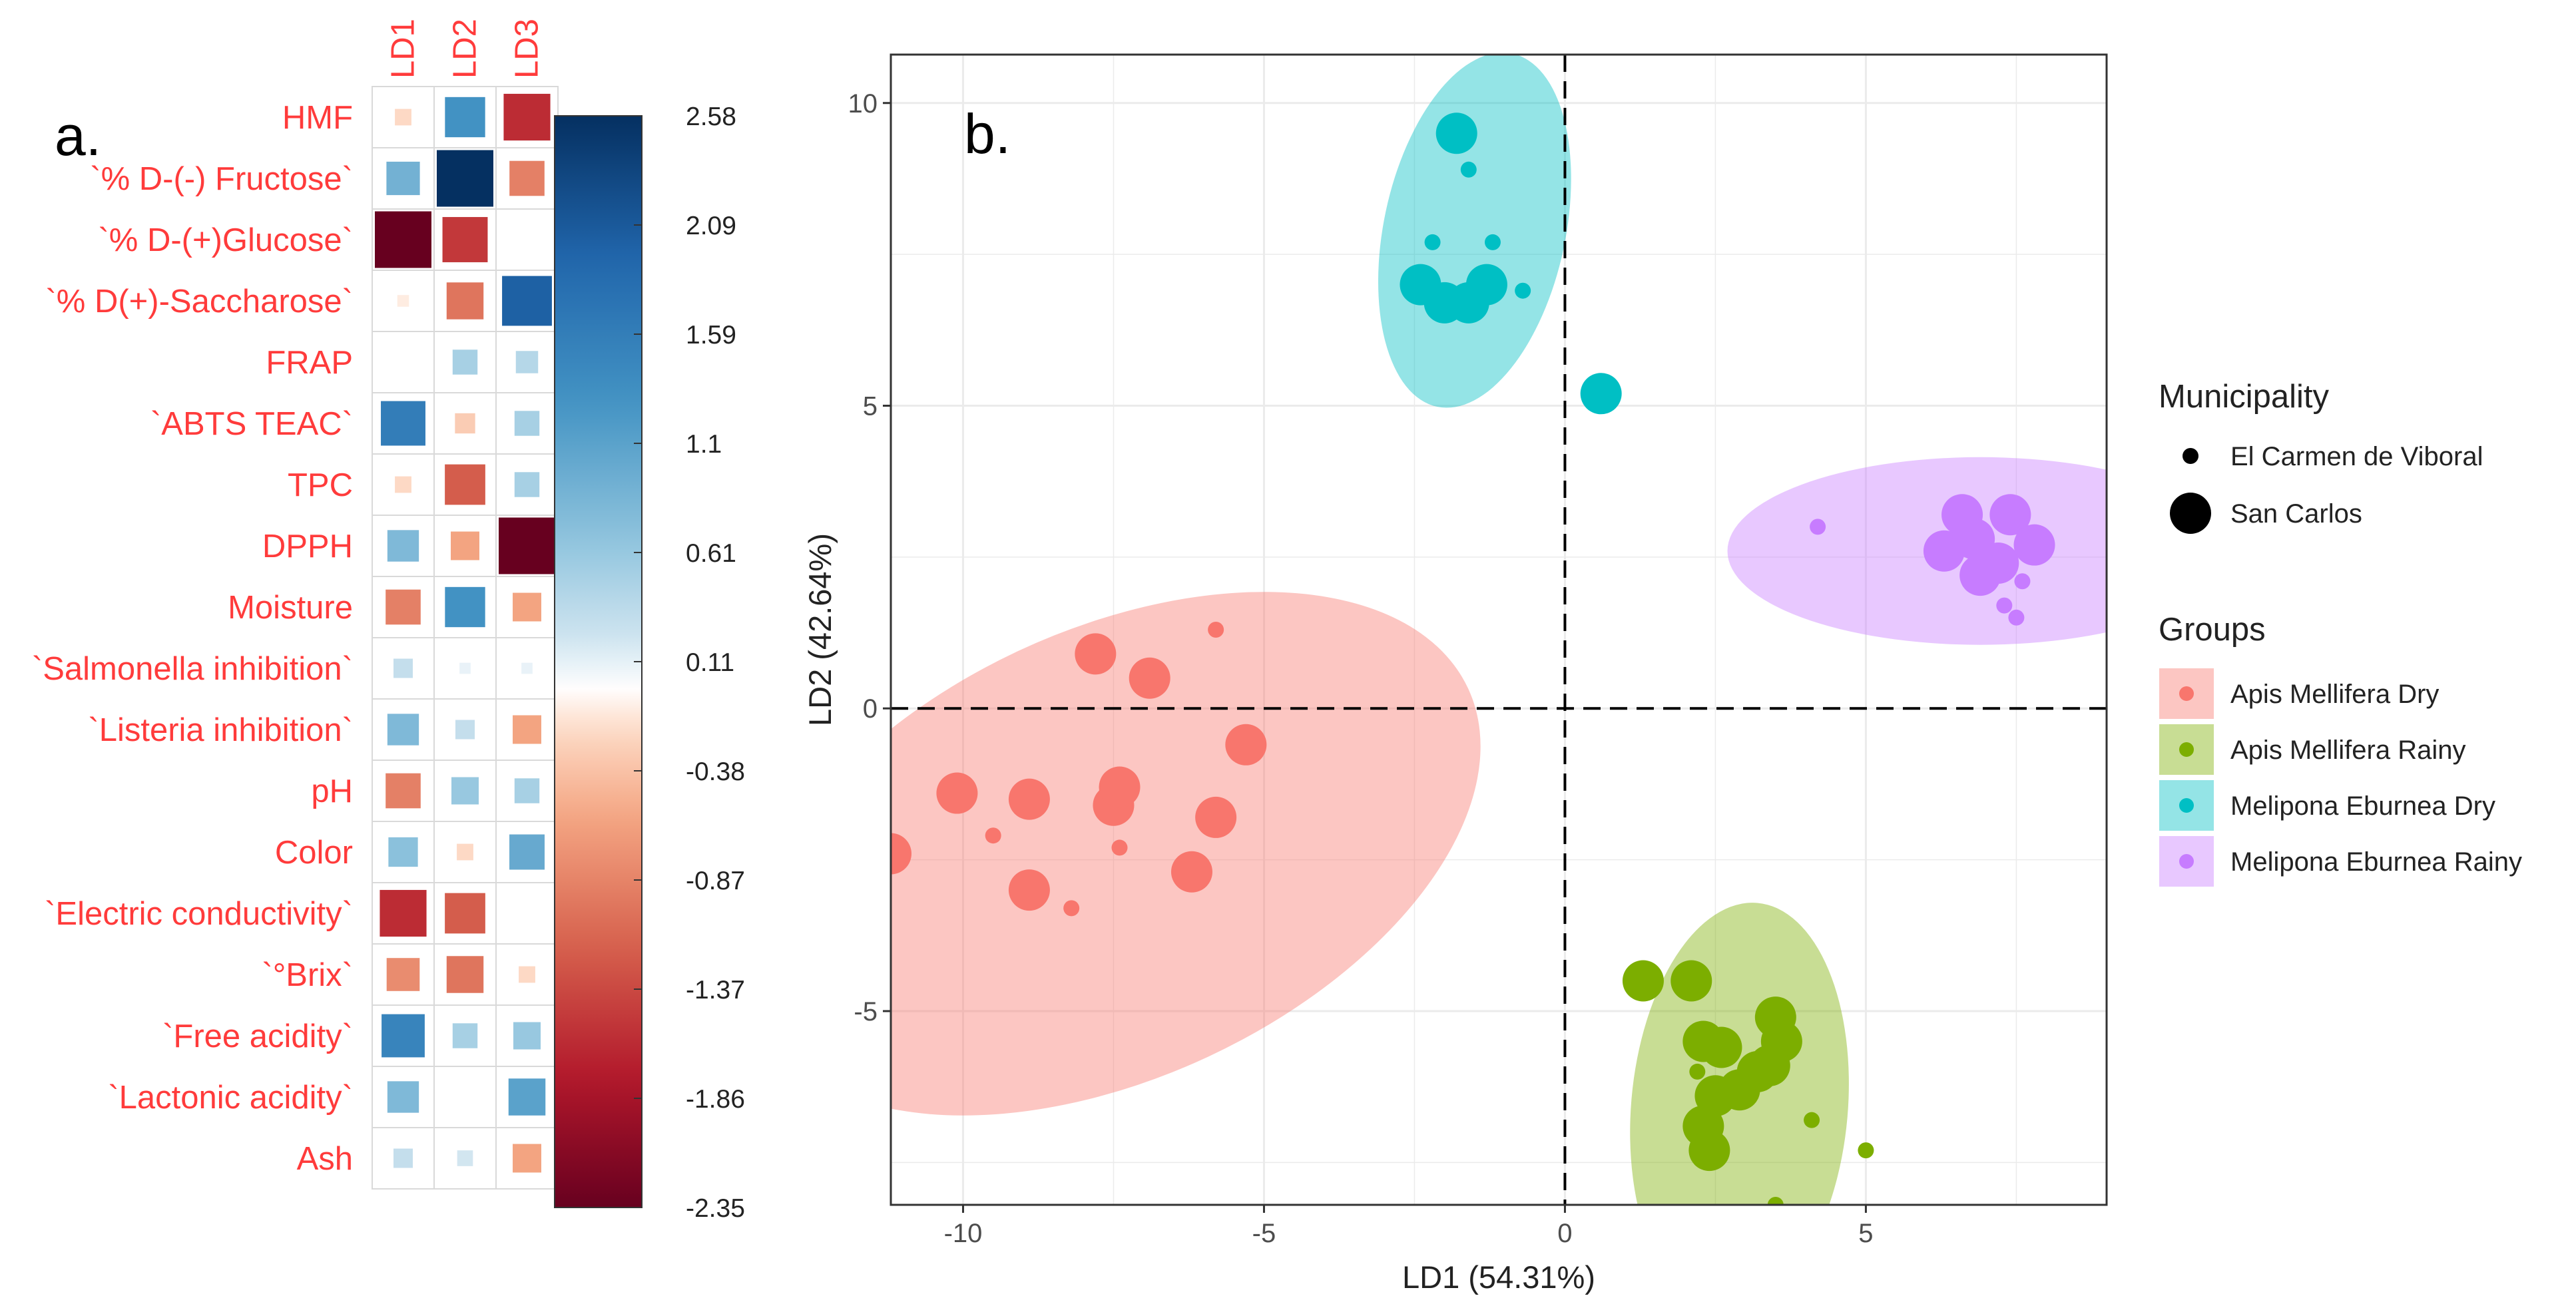 Image resolution: width=2576 pixels, height=1316 pixels. I want to click on row-label-lactonic-acidity: `Lactonic acidity`, so click(231, 1098).